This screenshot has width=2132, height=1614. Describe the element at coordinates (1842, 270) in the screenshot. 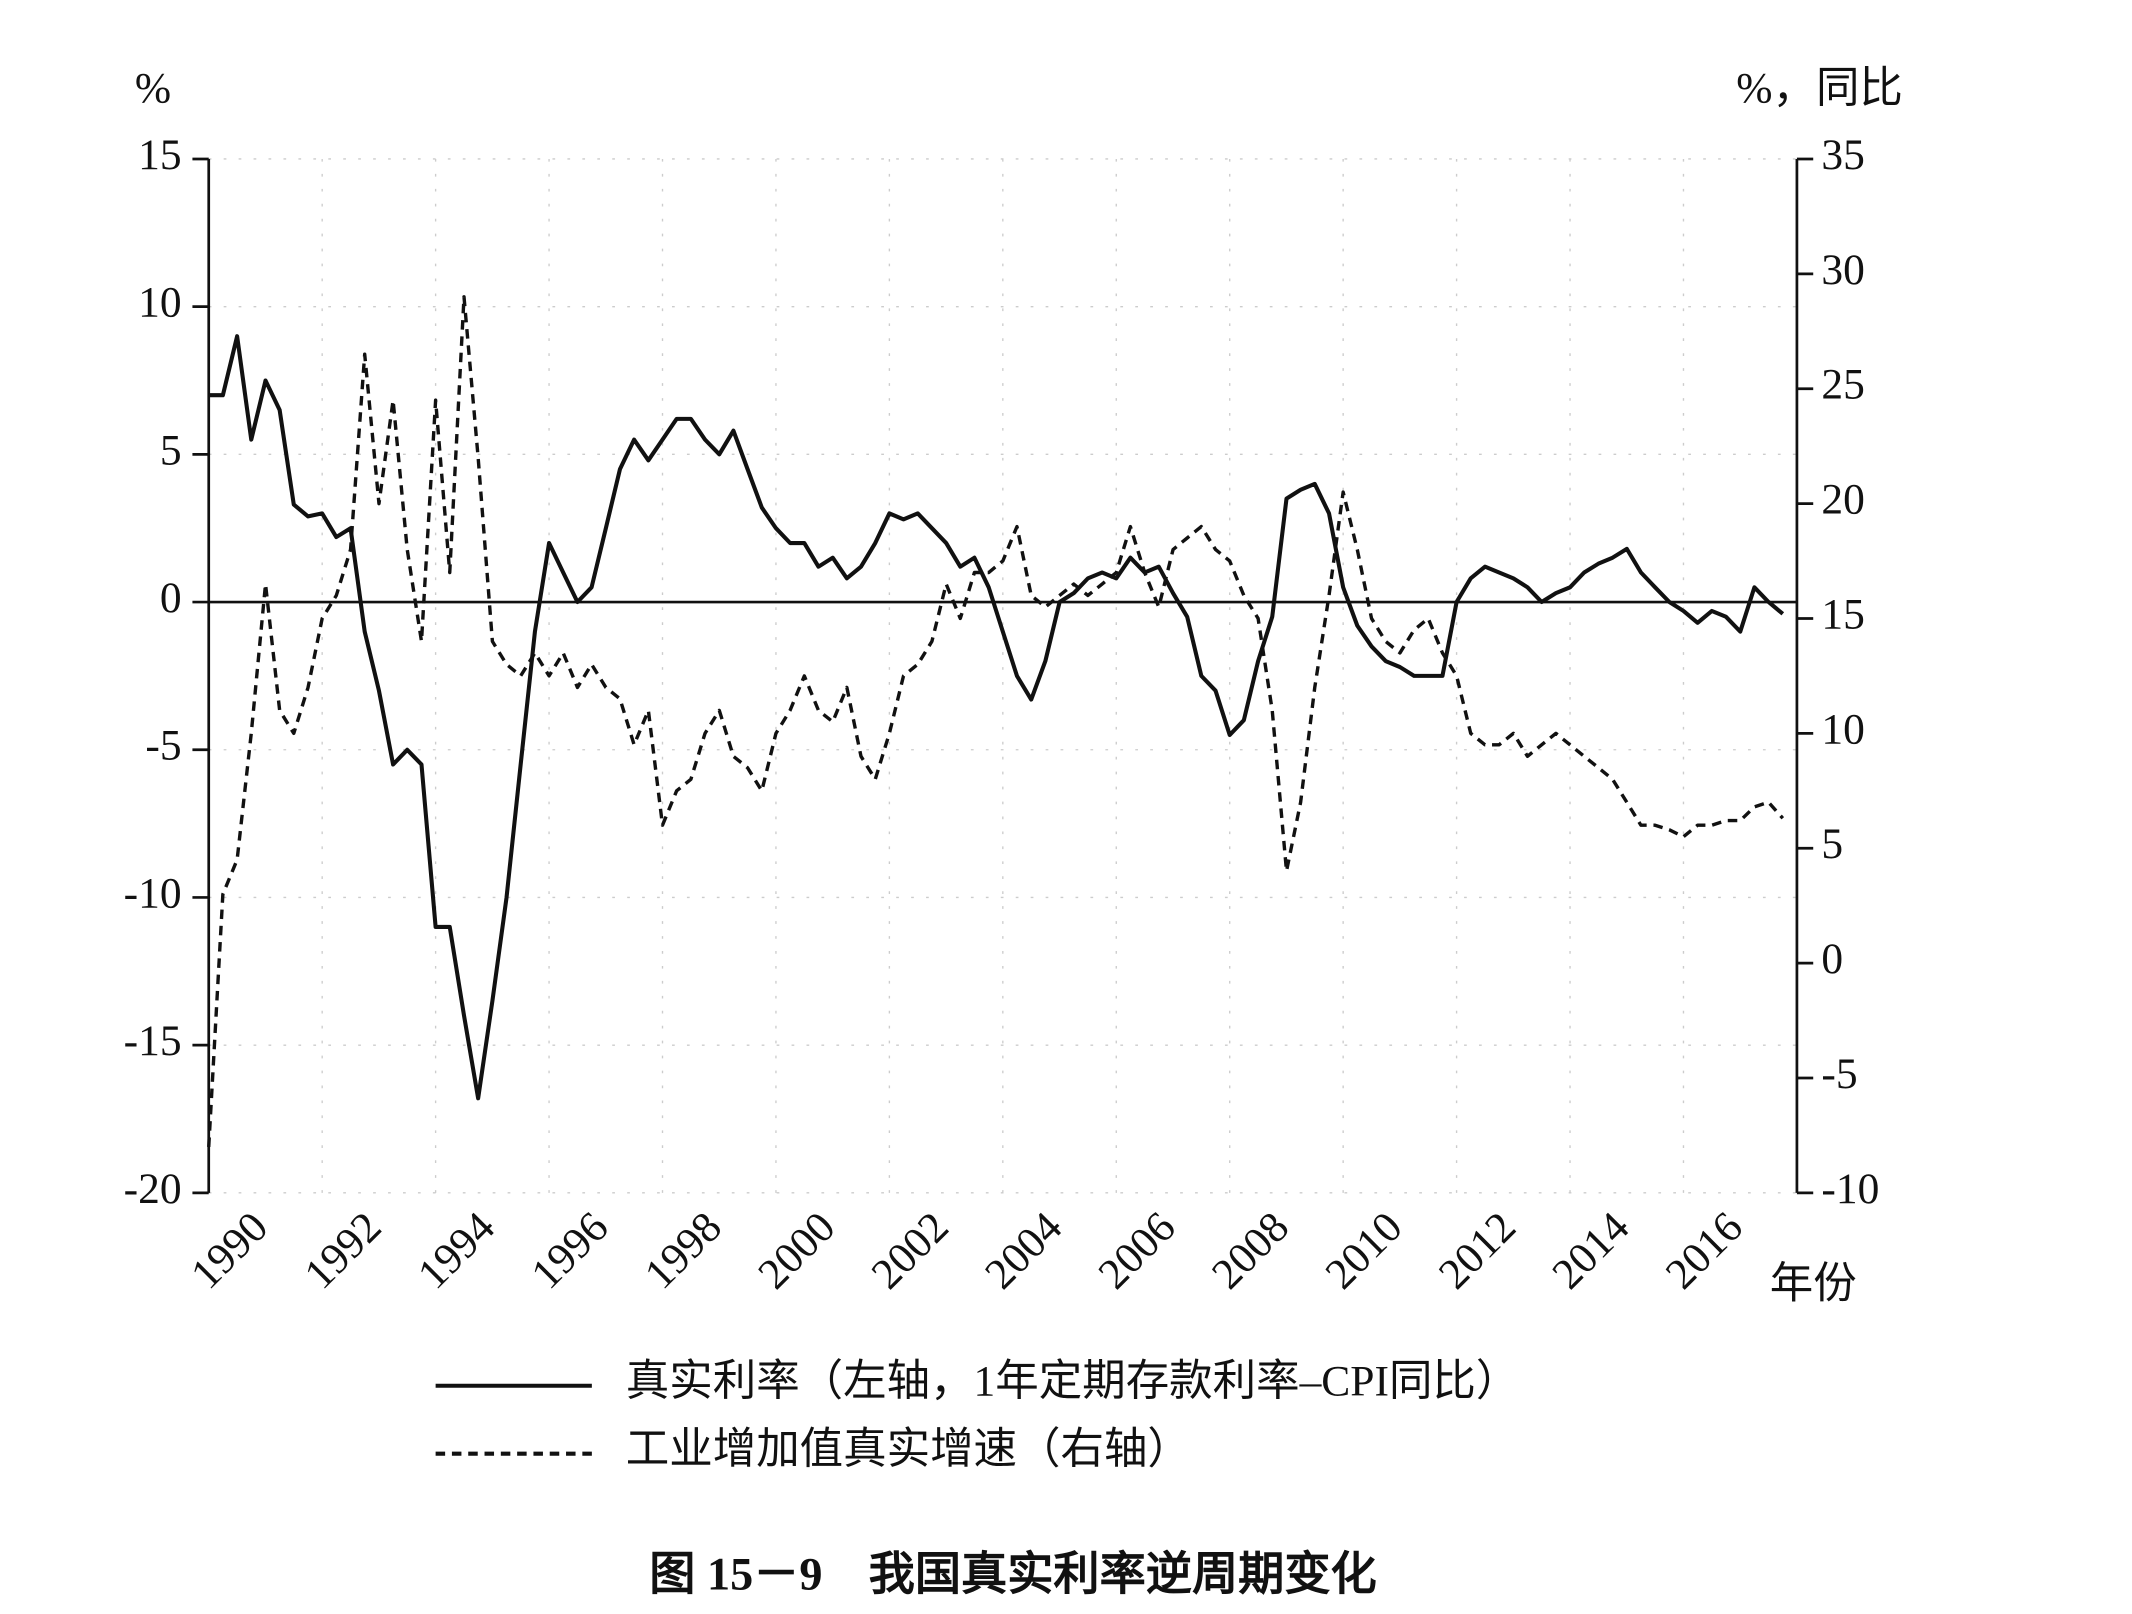

I see `y2-tick-label: 30` at that location.